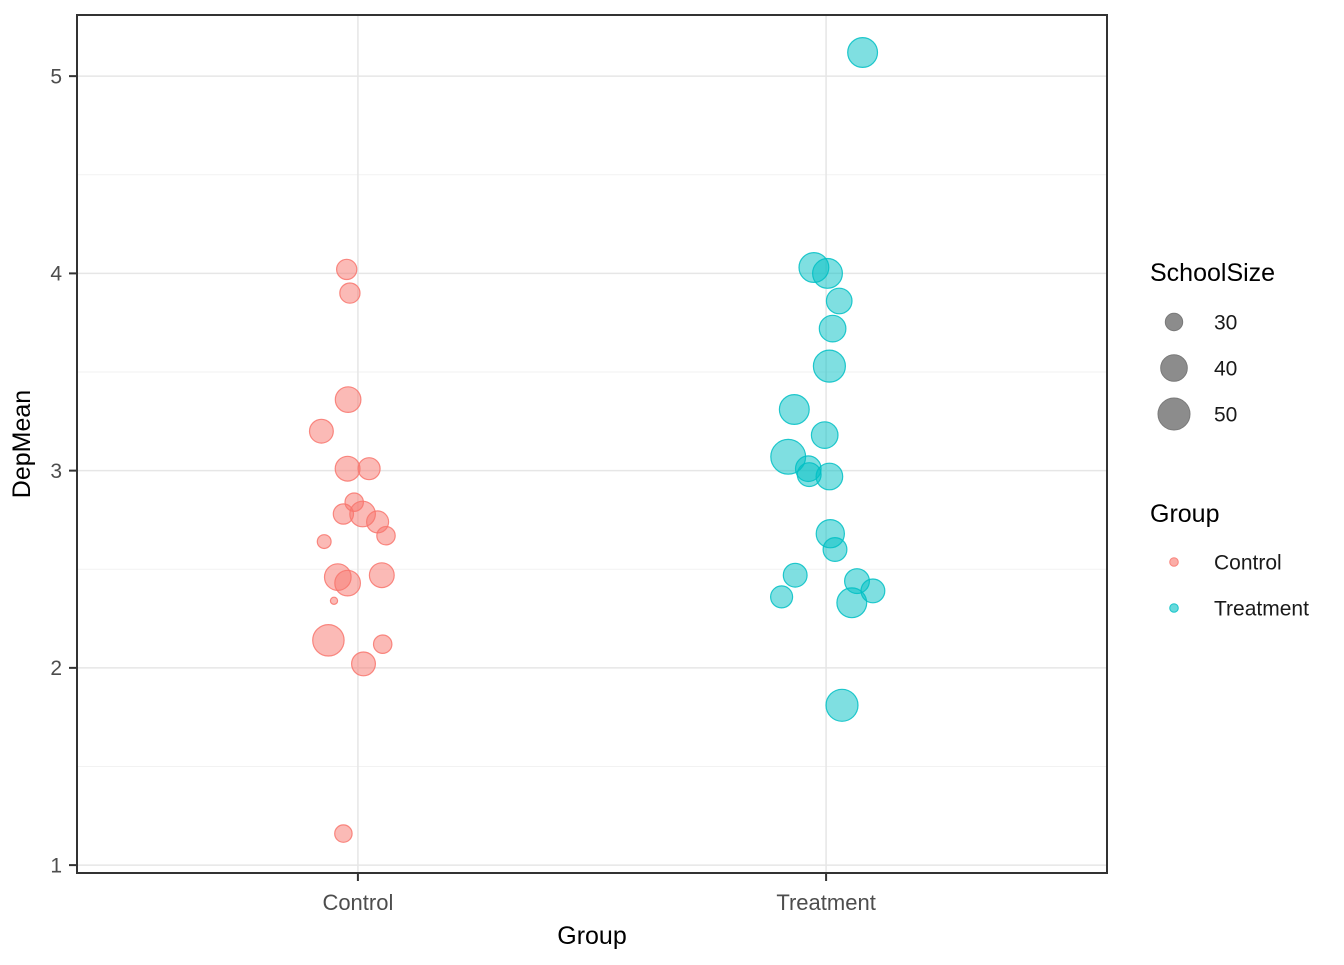 This screenshot has height=965, width=1344. I want to click on color-legend-title: Group, so click(1184, 514).